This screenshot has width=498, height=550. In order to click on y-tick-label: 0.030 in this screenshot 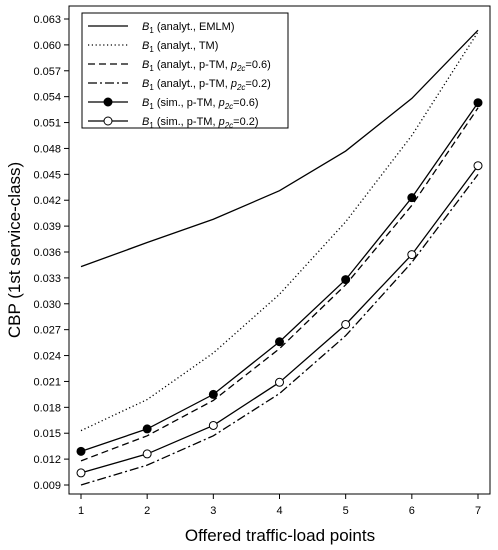, I will do `click(47, 305)`.